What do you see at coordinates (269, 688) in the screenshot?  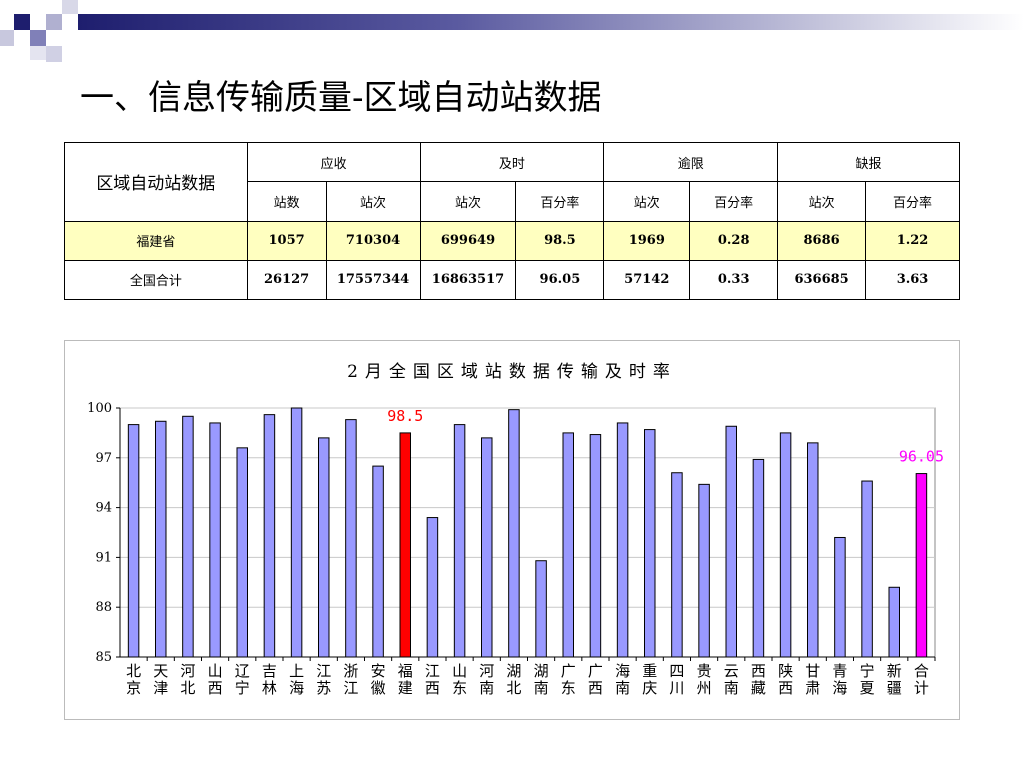 I see `x-tick-label: 林` at bounding box center [269, 688].